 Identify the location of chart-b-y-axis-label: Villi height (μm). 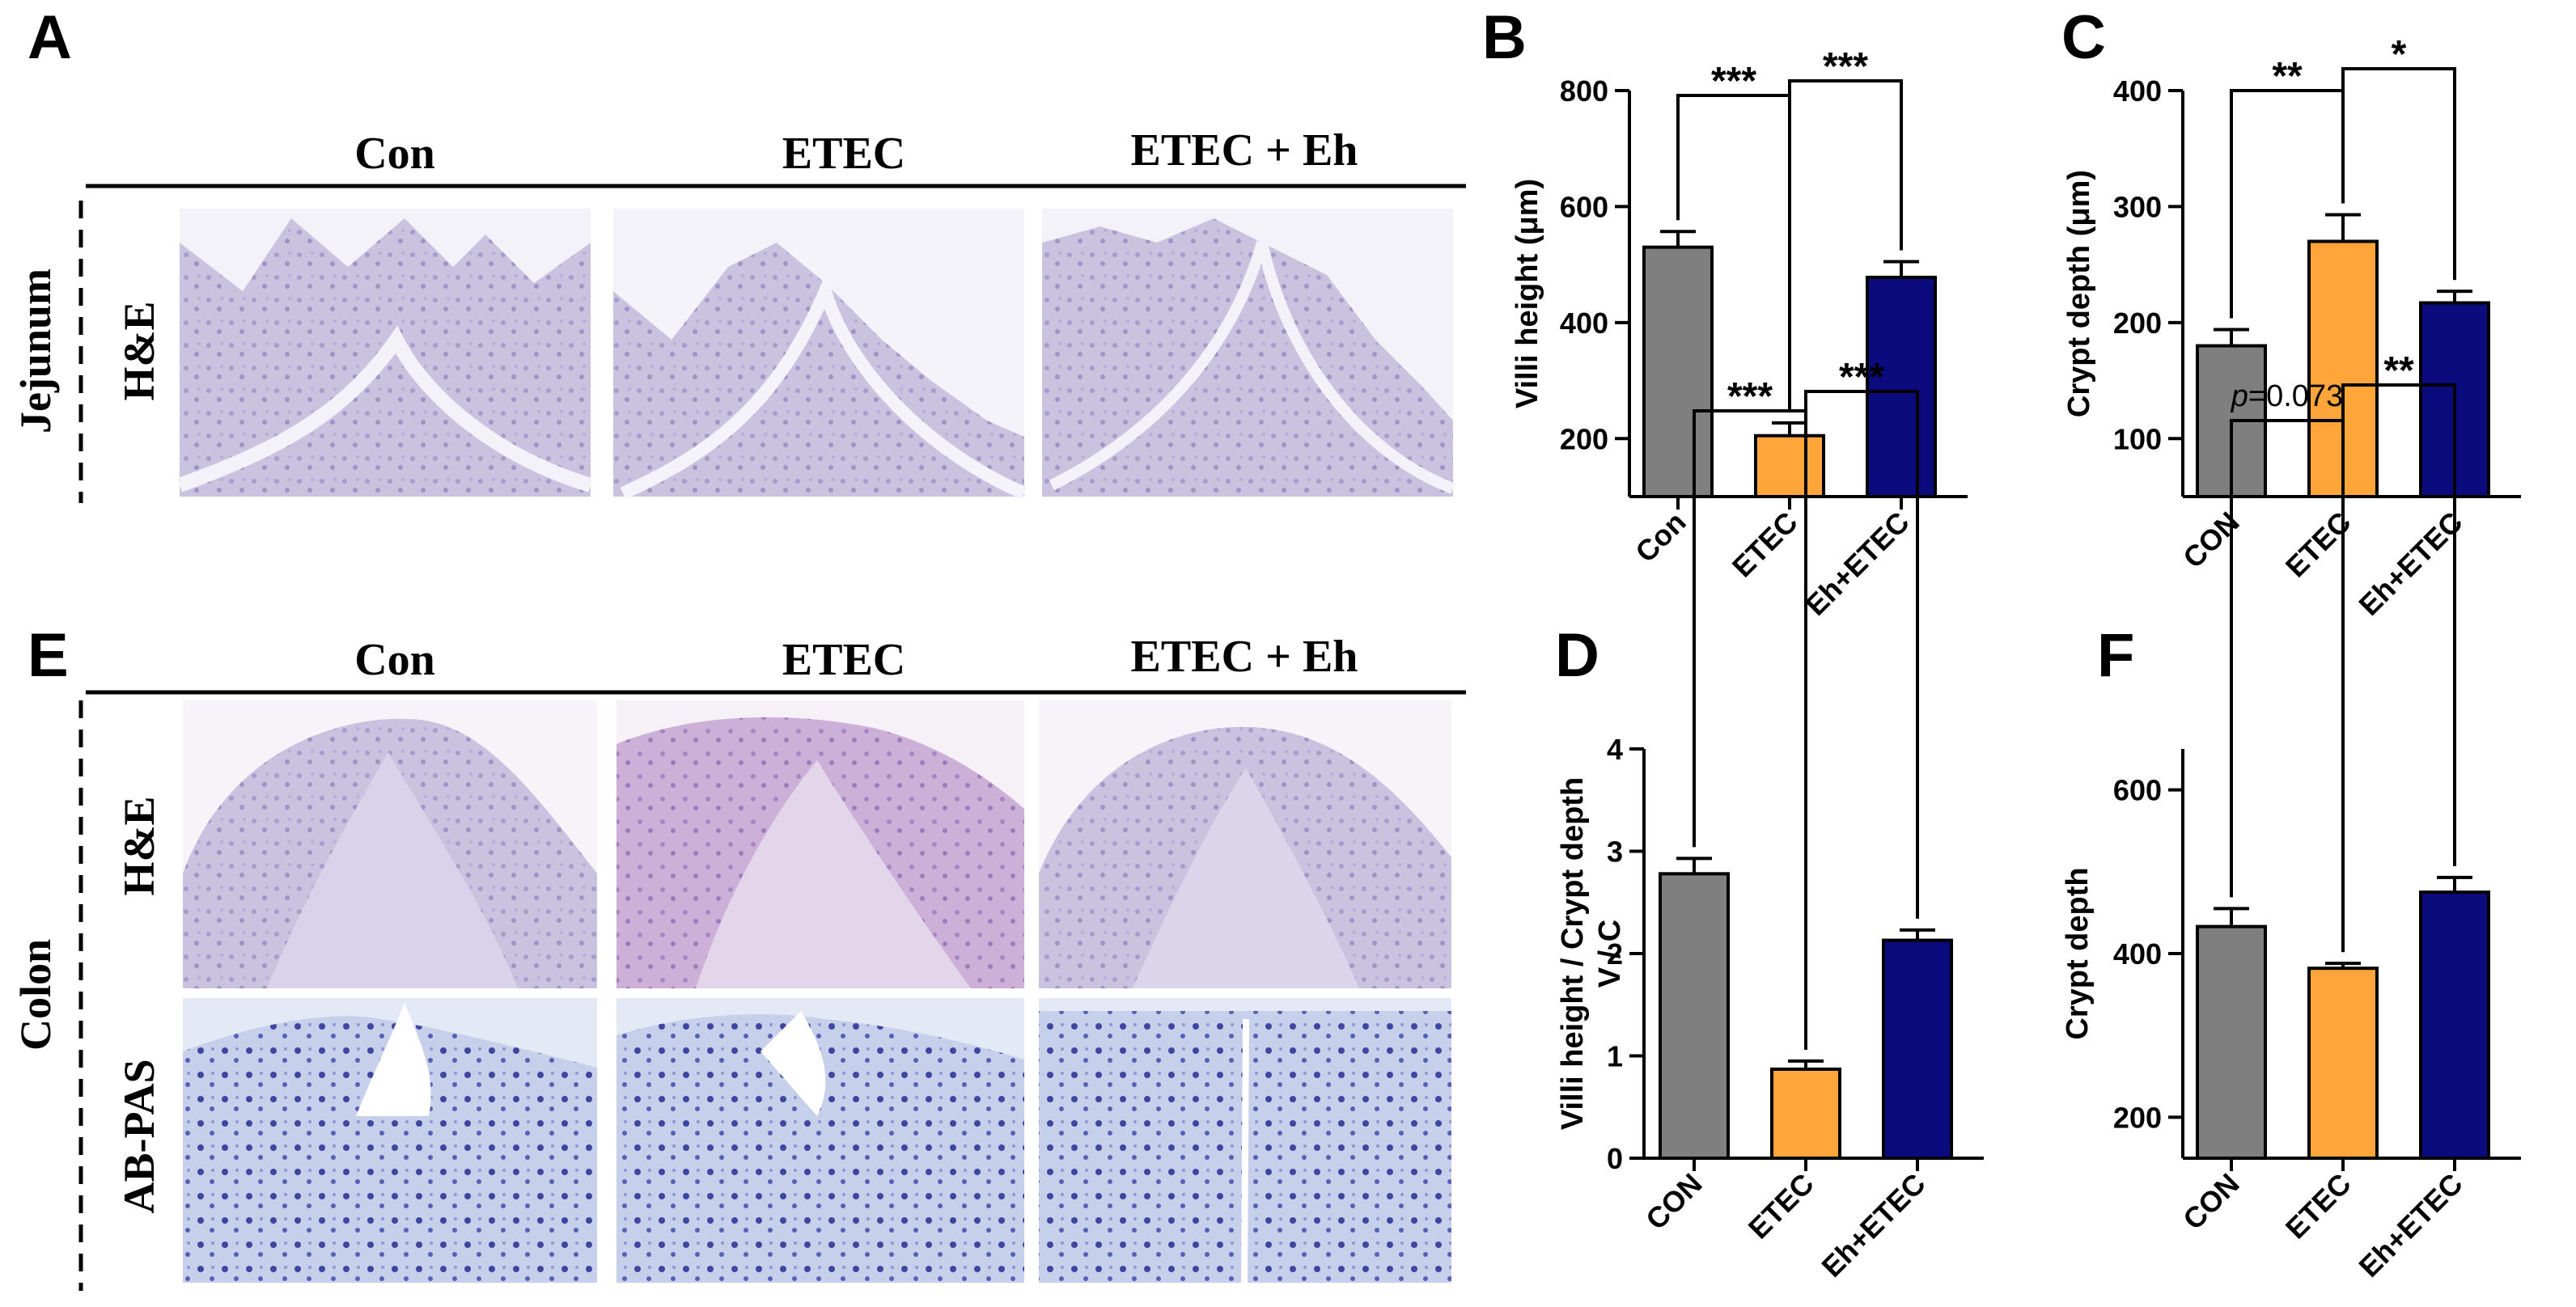
(1527, 293).